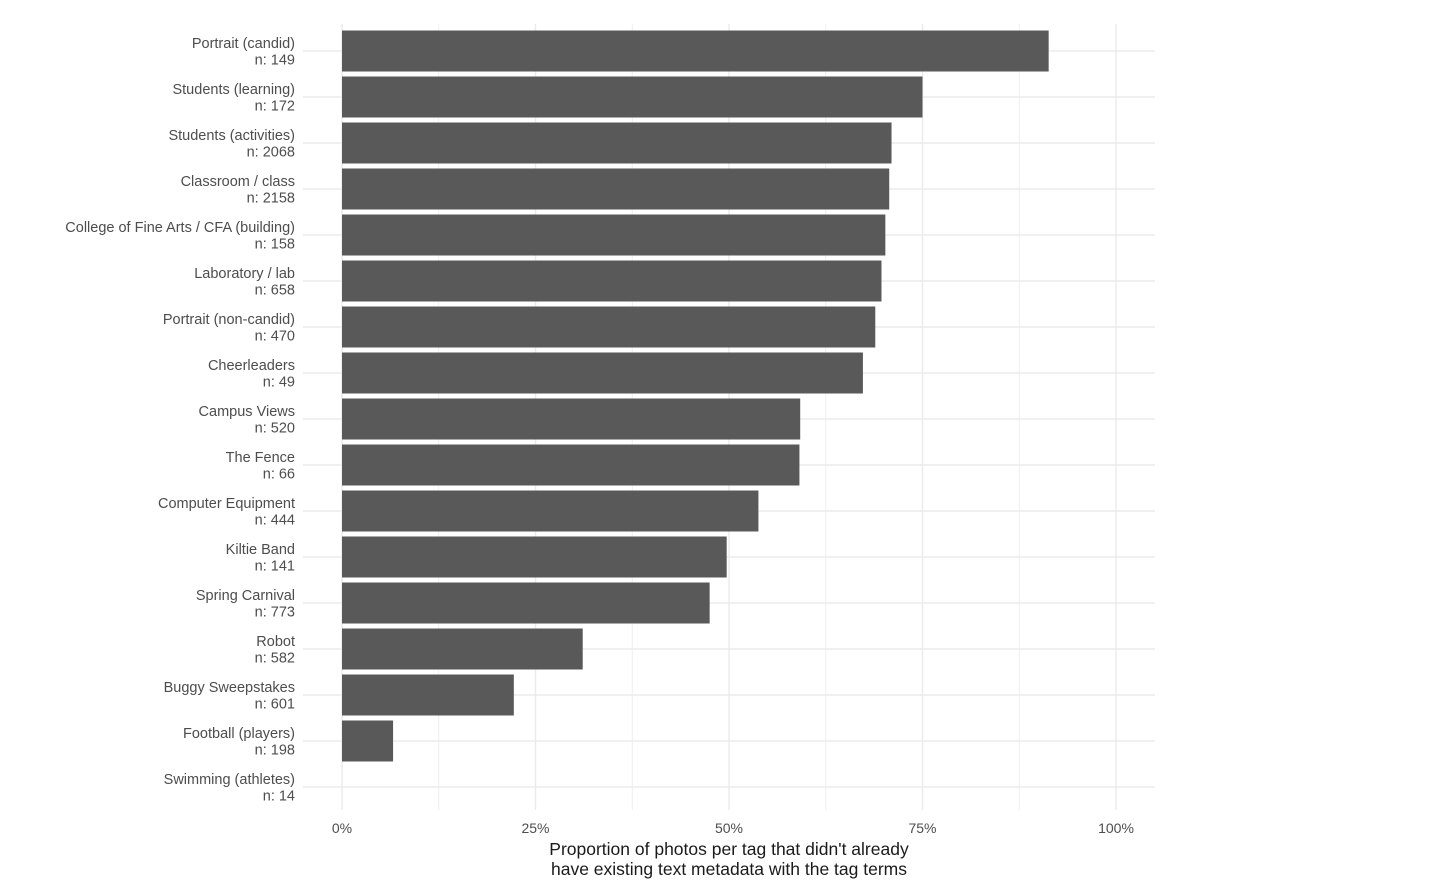 The width and height of the screenshot is (1447, 894). Describe the element at coordinates (275, 659) in the screenshot. I see `category-count-label: n: 582` at that location.